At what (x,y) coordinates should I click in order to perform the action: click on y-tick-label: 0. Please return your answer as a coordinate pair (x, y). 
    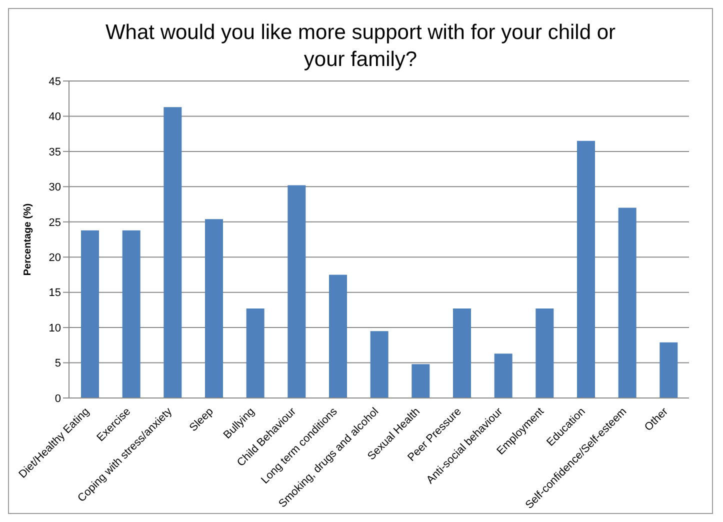
    Looking at the image, I should click on (57, 398).